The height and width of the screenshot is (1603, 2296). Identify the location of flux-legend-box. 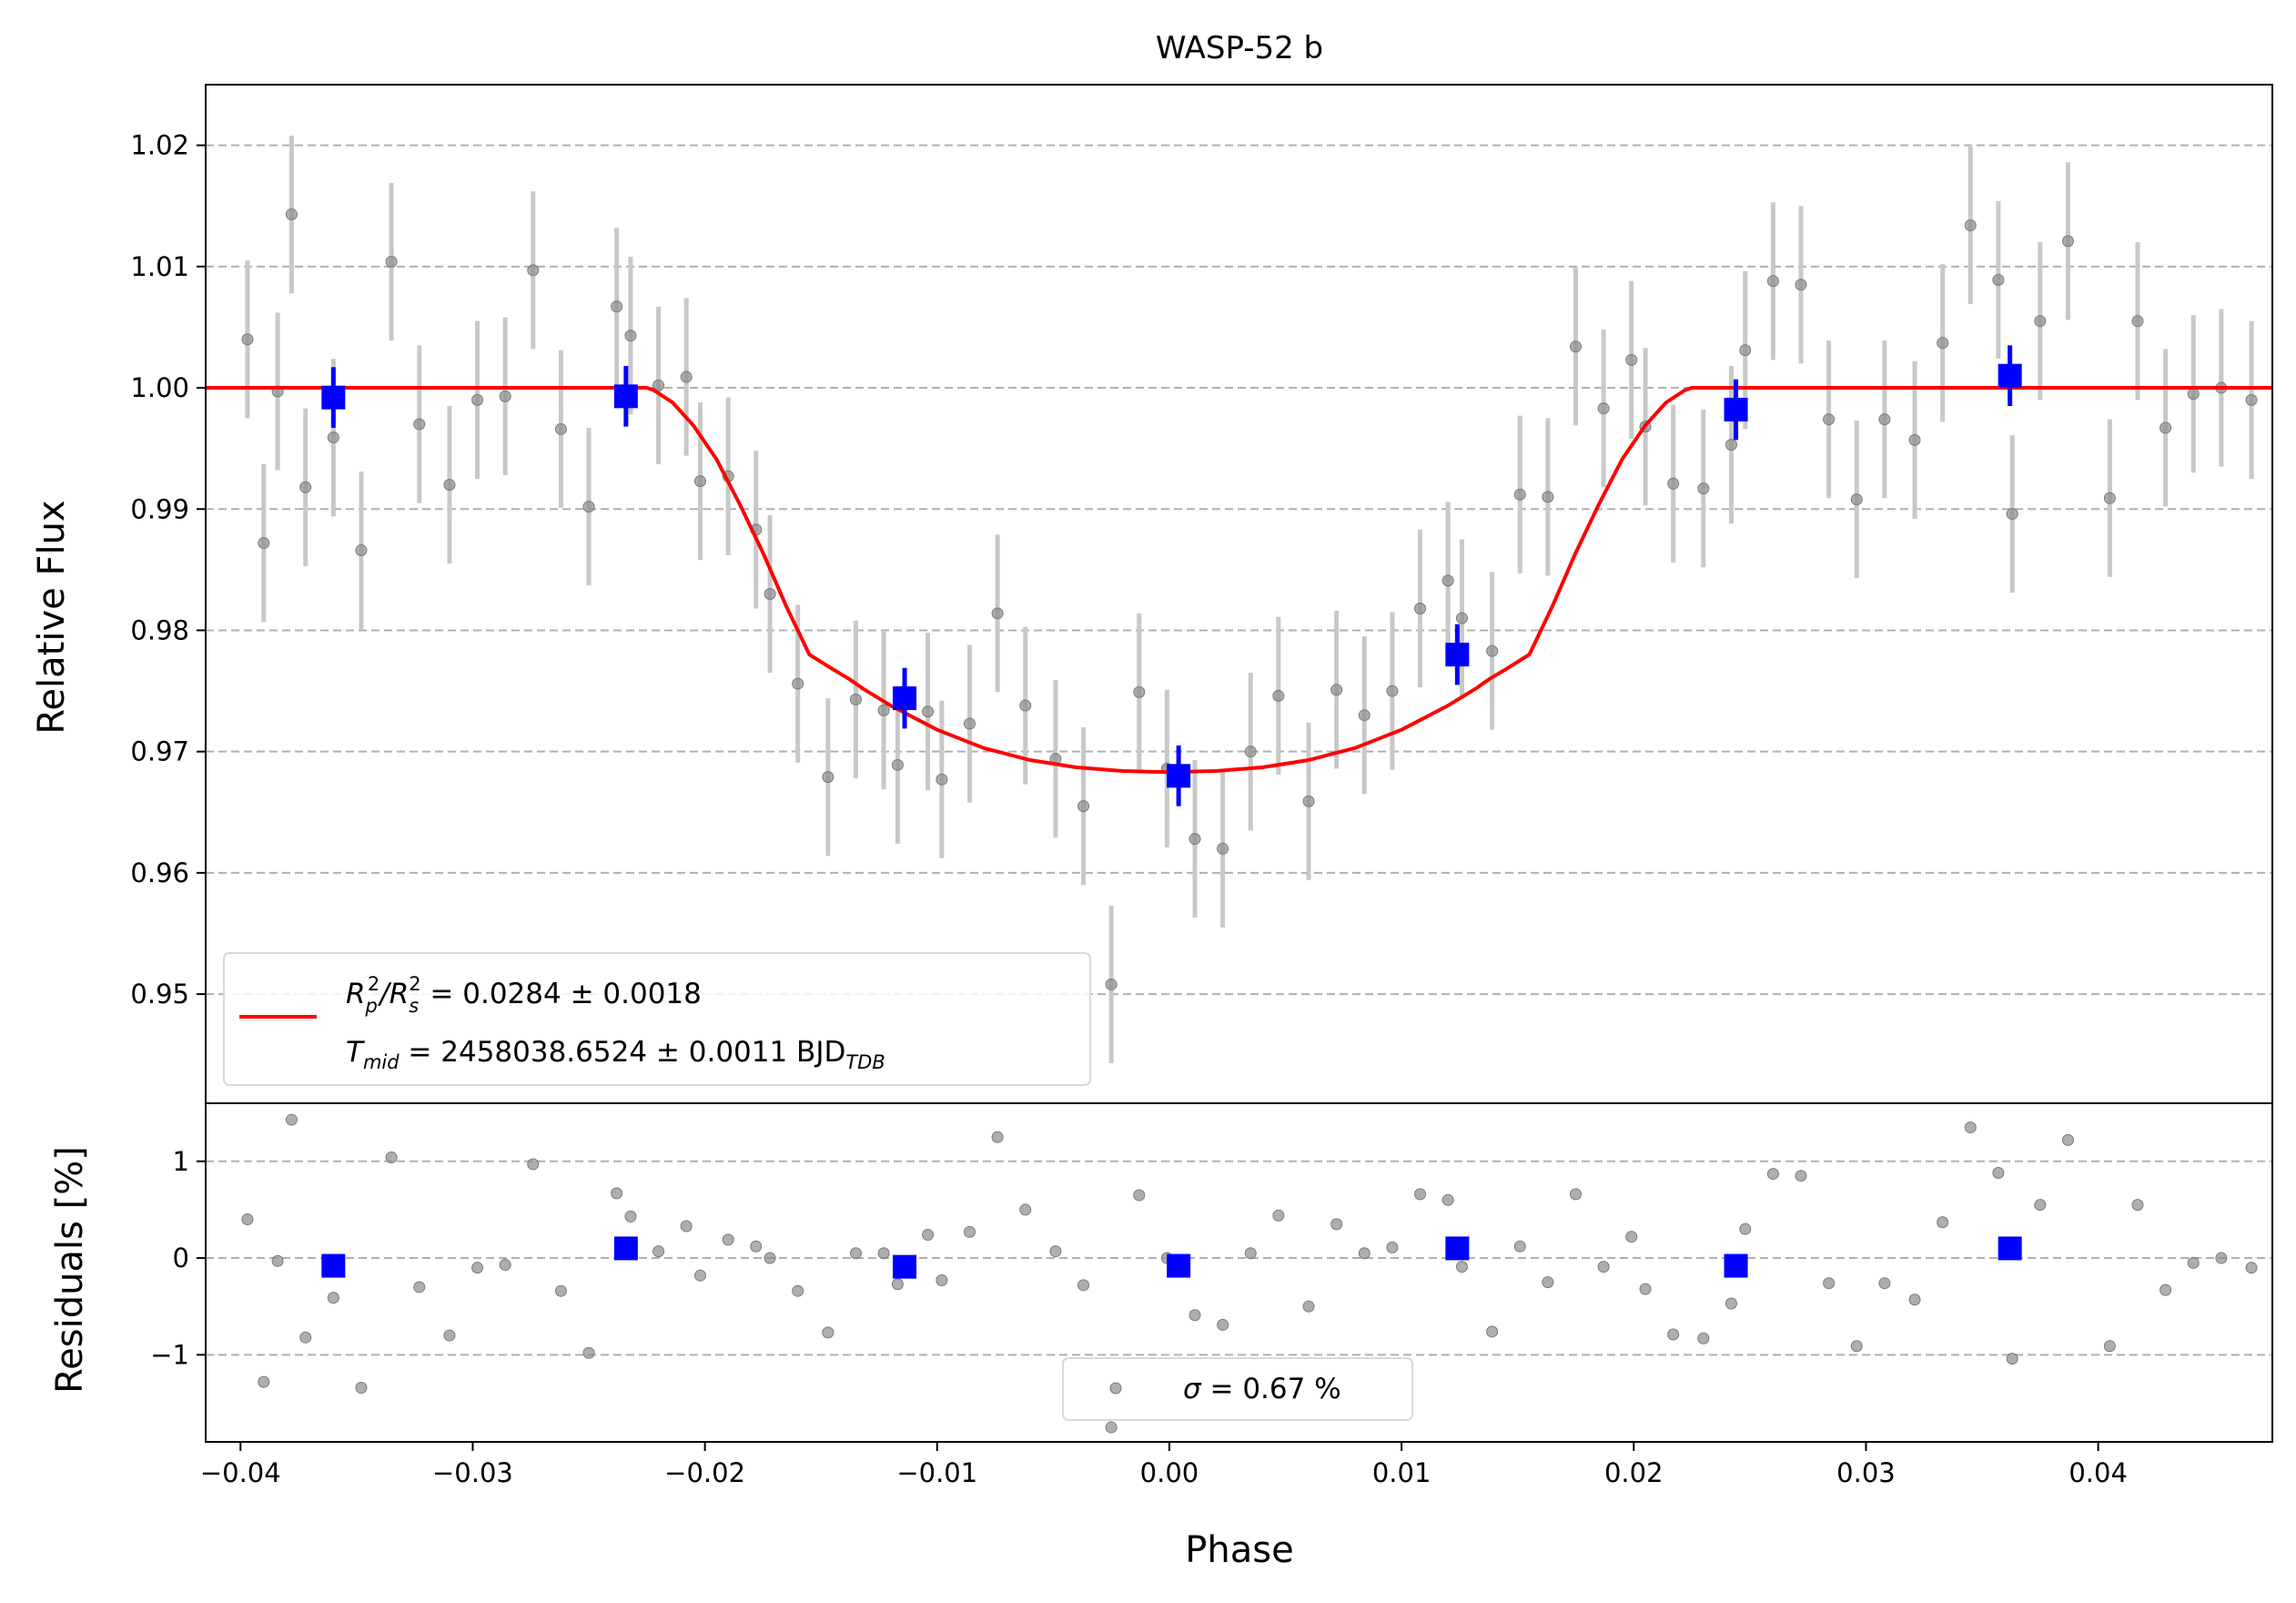
(657, 1019).